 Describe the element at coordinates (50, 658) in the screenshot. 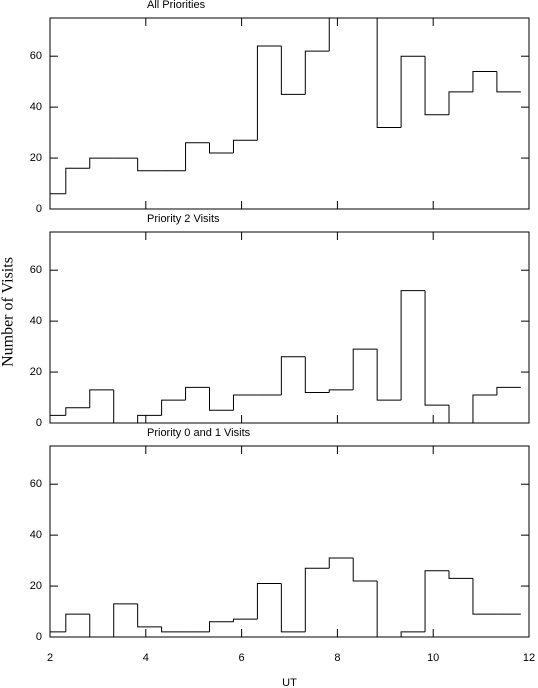

I see `x-tick-label: 2` at that location.